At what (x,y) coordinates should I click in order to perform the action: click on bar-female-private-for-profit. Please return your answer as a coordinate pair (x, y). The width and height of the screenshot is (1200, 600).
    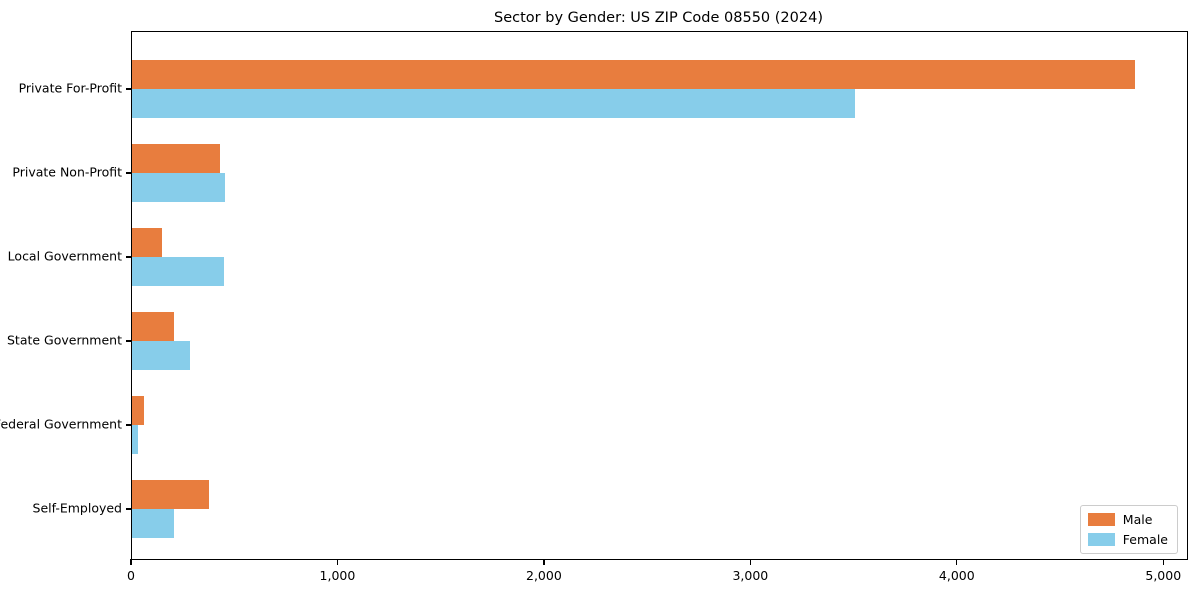
    Looking at the image, I should click on (493, 103).